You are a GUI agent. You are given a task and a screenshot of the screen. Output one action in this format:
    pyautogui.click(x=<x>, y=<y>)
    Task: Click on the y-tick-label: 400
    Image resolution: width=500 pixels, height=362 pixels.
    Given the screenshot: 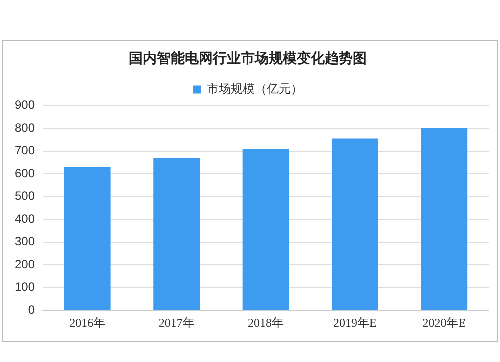 What is the action you would take?
    pyautogui.click(x=25, y=219)
    